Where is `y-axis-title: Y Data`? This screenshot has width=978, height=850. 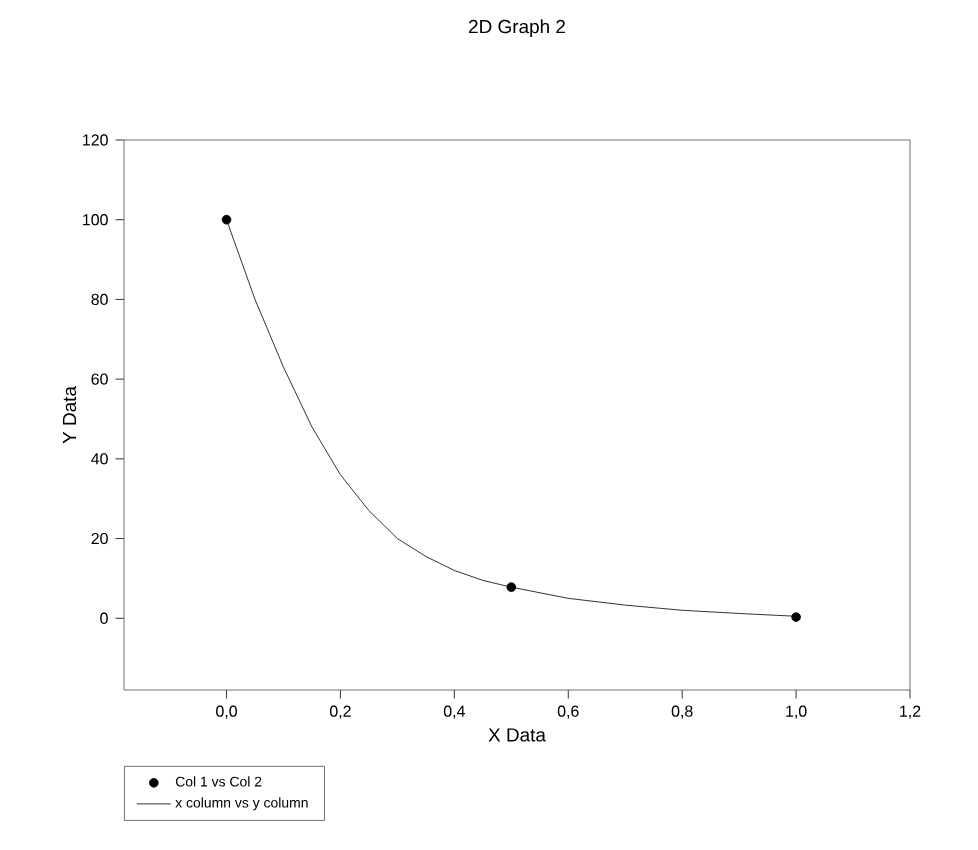
y-axis-title: Y Data is located at coordinates (69, 415).